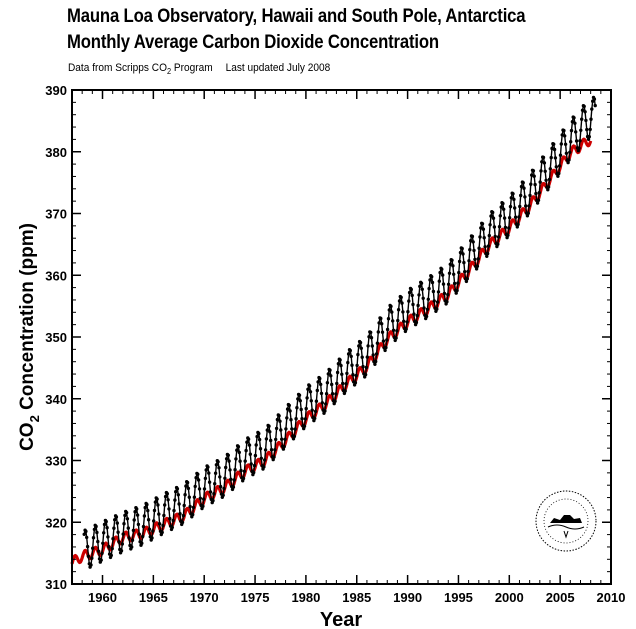  Describe the element at coordinates (509, 597) in the screenshot. I see `x-tick-label: 2000` at that location.